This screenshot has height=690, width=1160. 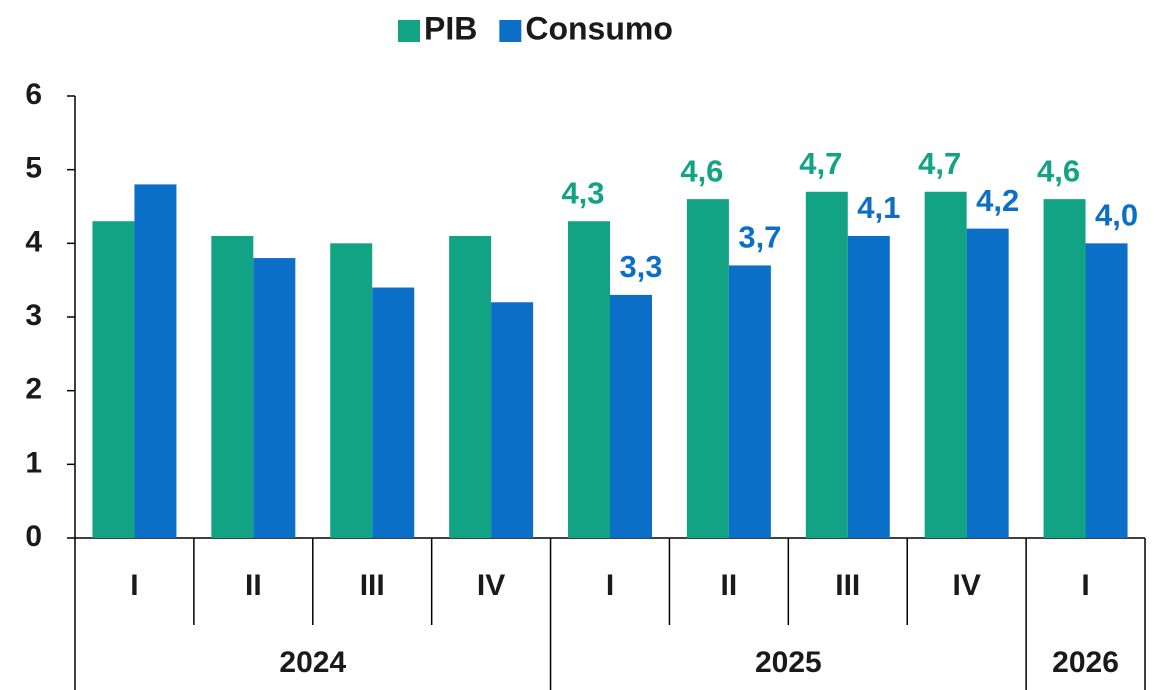 What do you see at coordinates (33, 536) in the screenshot?
I see `y-tick-label: 0` at bounding box center [33, 536].